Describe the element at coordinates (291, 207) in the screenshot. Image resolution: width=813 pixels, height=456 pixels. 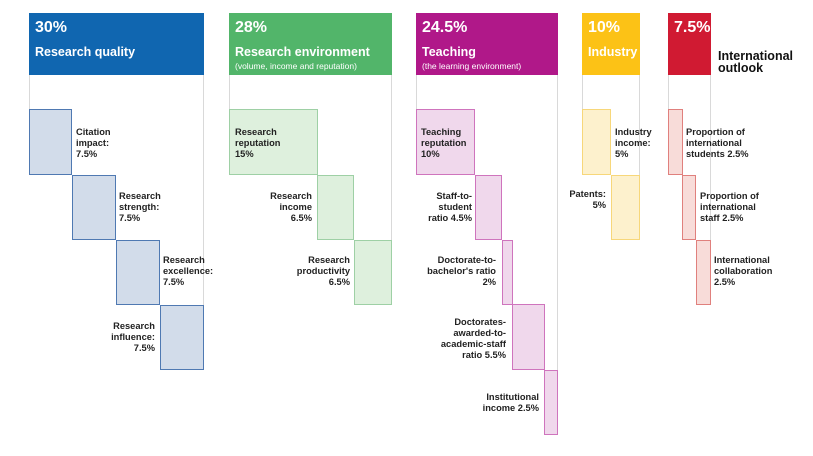
I see `label-research-income: Research income 6.5%` at that location.